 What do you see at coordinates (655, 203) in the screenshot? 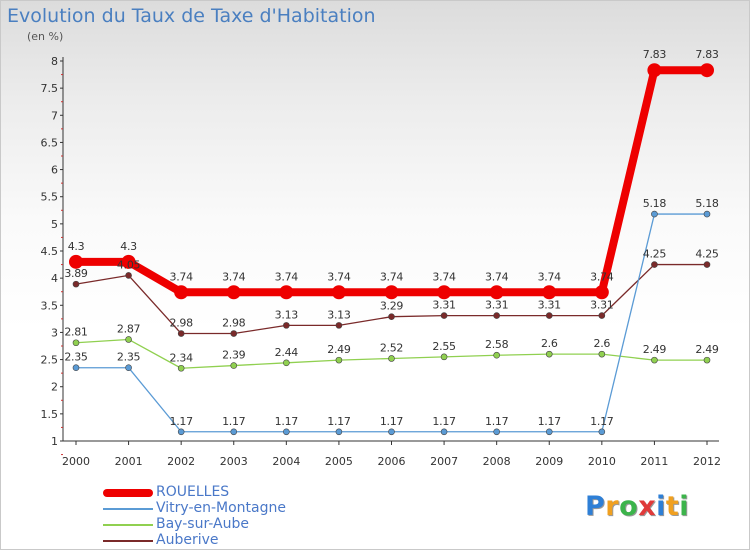
I see `data-label: 5.18` at bounding box center [655, 203].